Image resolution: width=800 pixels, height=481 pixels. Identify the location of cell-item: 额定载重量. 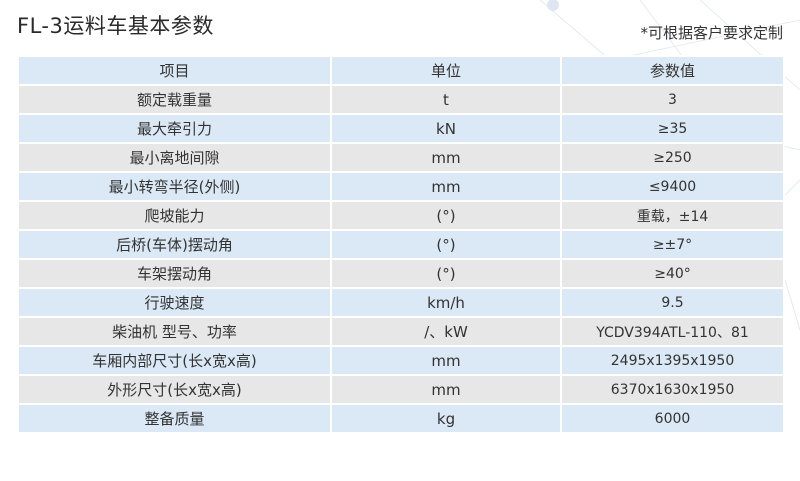
(174, 99).